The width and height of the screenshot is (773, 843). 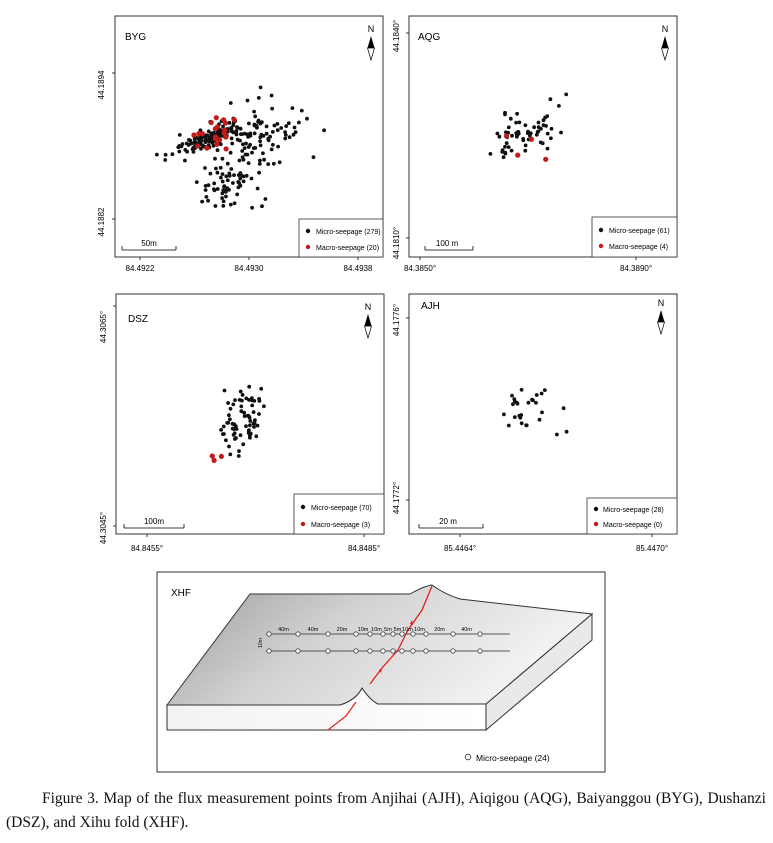 What do you see at coordinates (665, 43) in the screenshot?
I see `north-arrow: N` at bounding box center [665, 43].